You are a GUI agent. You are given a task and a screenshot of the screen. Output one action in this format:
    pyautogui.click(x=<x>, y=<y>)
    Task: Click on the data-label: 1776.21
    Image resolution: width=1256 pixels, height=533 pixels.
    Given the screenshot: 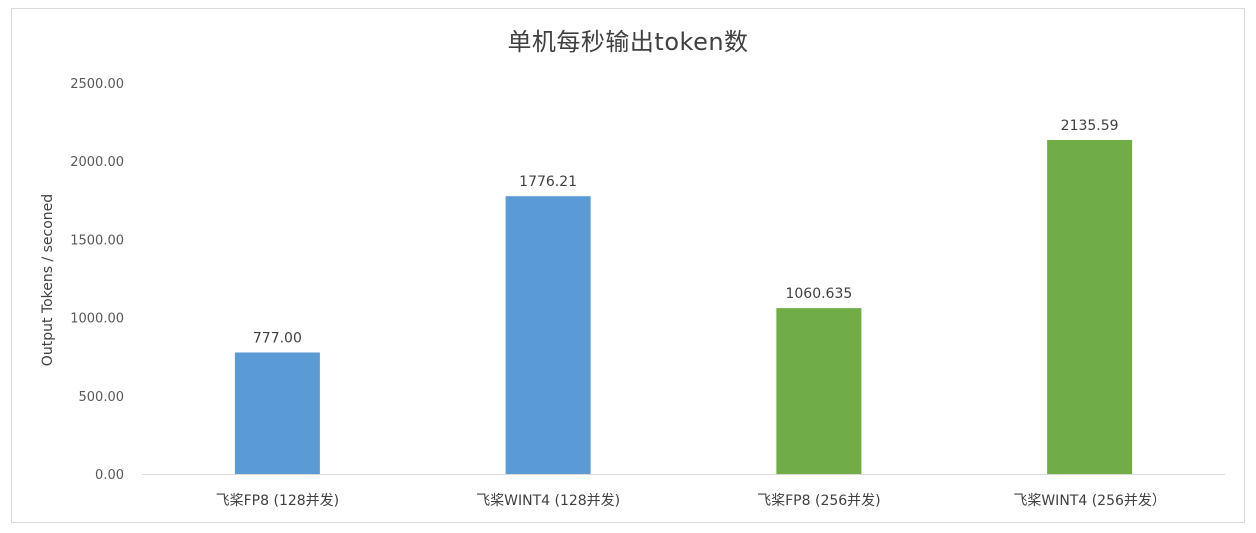 What is the action you would take?
    pyautogui.click(x=548, y=182)
    